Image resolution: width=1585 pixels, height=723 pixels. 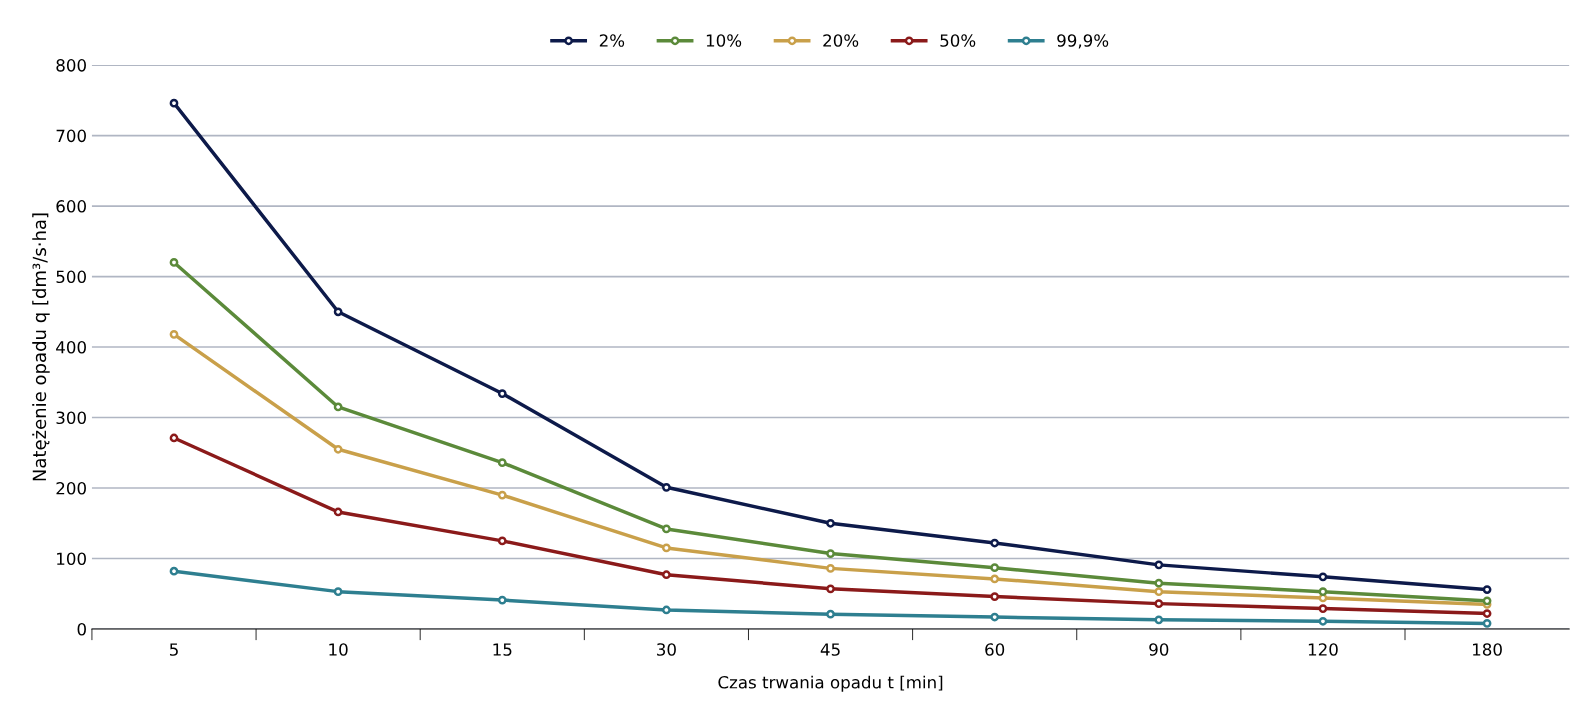 I want to click on y-tick-label: 0, so click(x=81, y=629).